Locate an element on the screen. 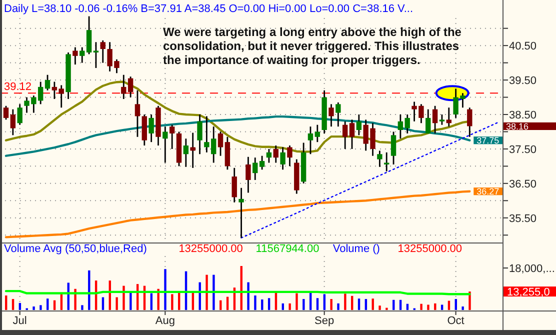 The width and height of the screenshot is (556, 335). y-tick-label: 39.50 is located at coordinates (523, 81).